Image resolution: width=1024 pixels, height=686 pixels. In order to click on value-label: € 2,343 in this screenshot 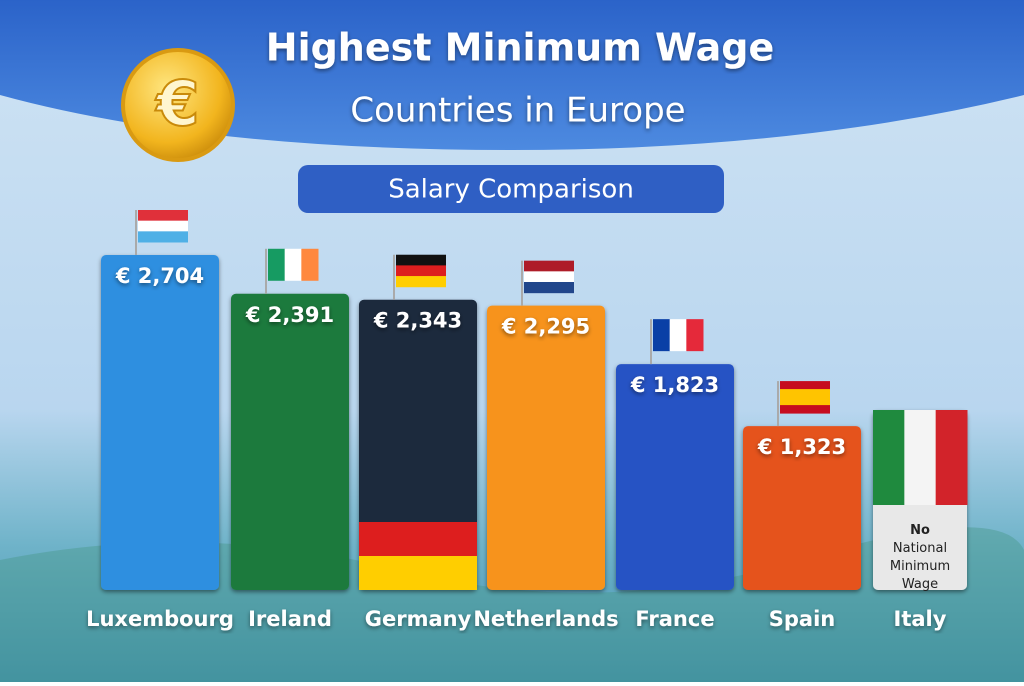, I will do `click(417, 321)`.